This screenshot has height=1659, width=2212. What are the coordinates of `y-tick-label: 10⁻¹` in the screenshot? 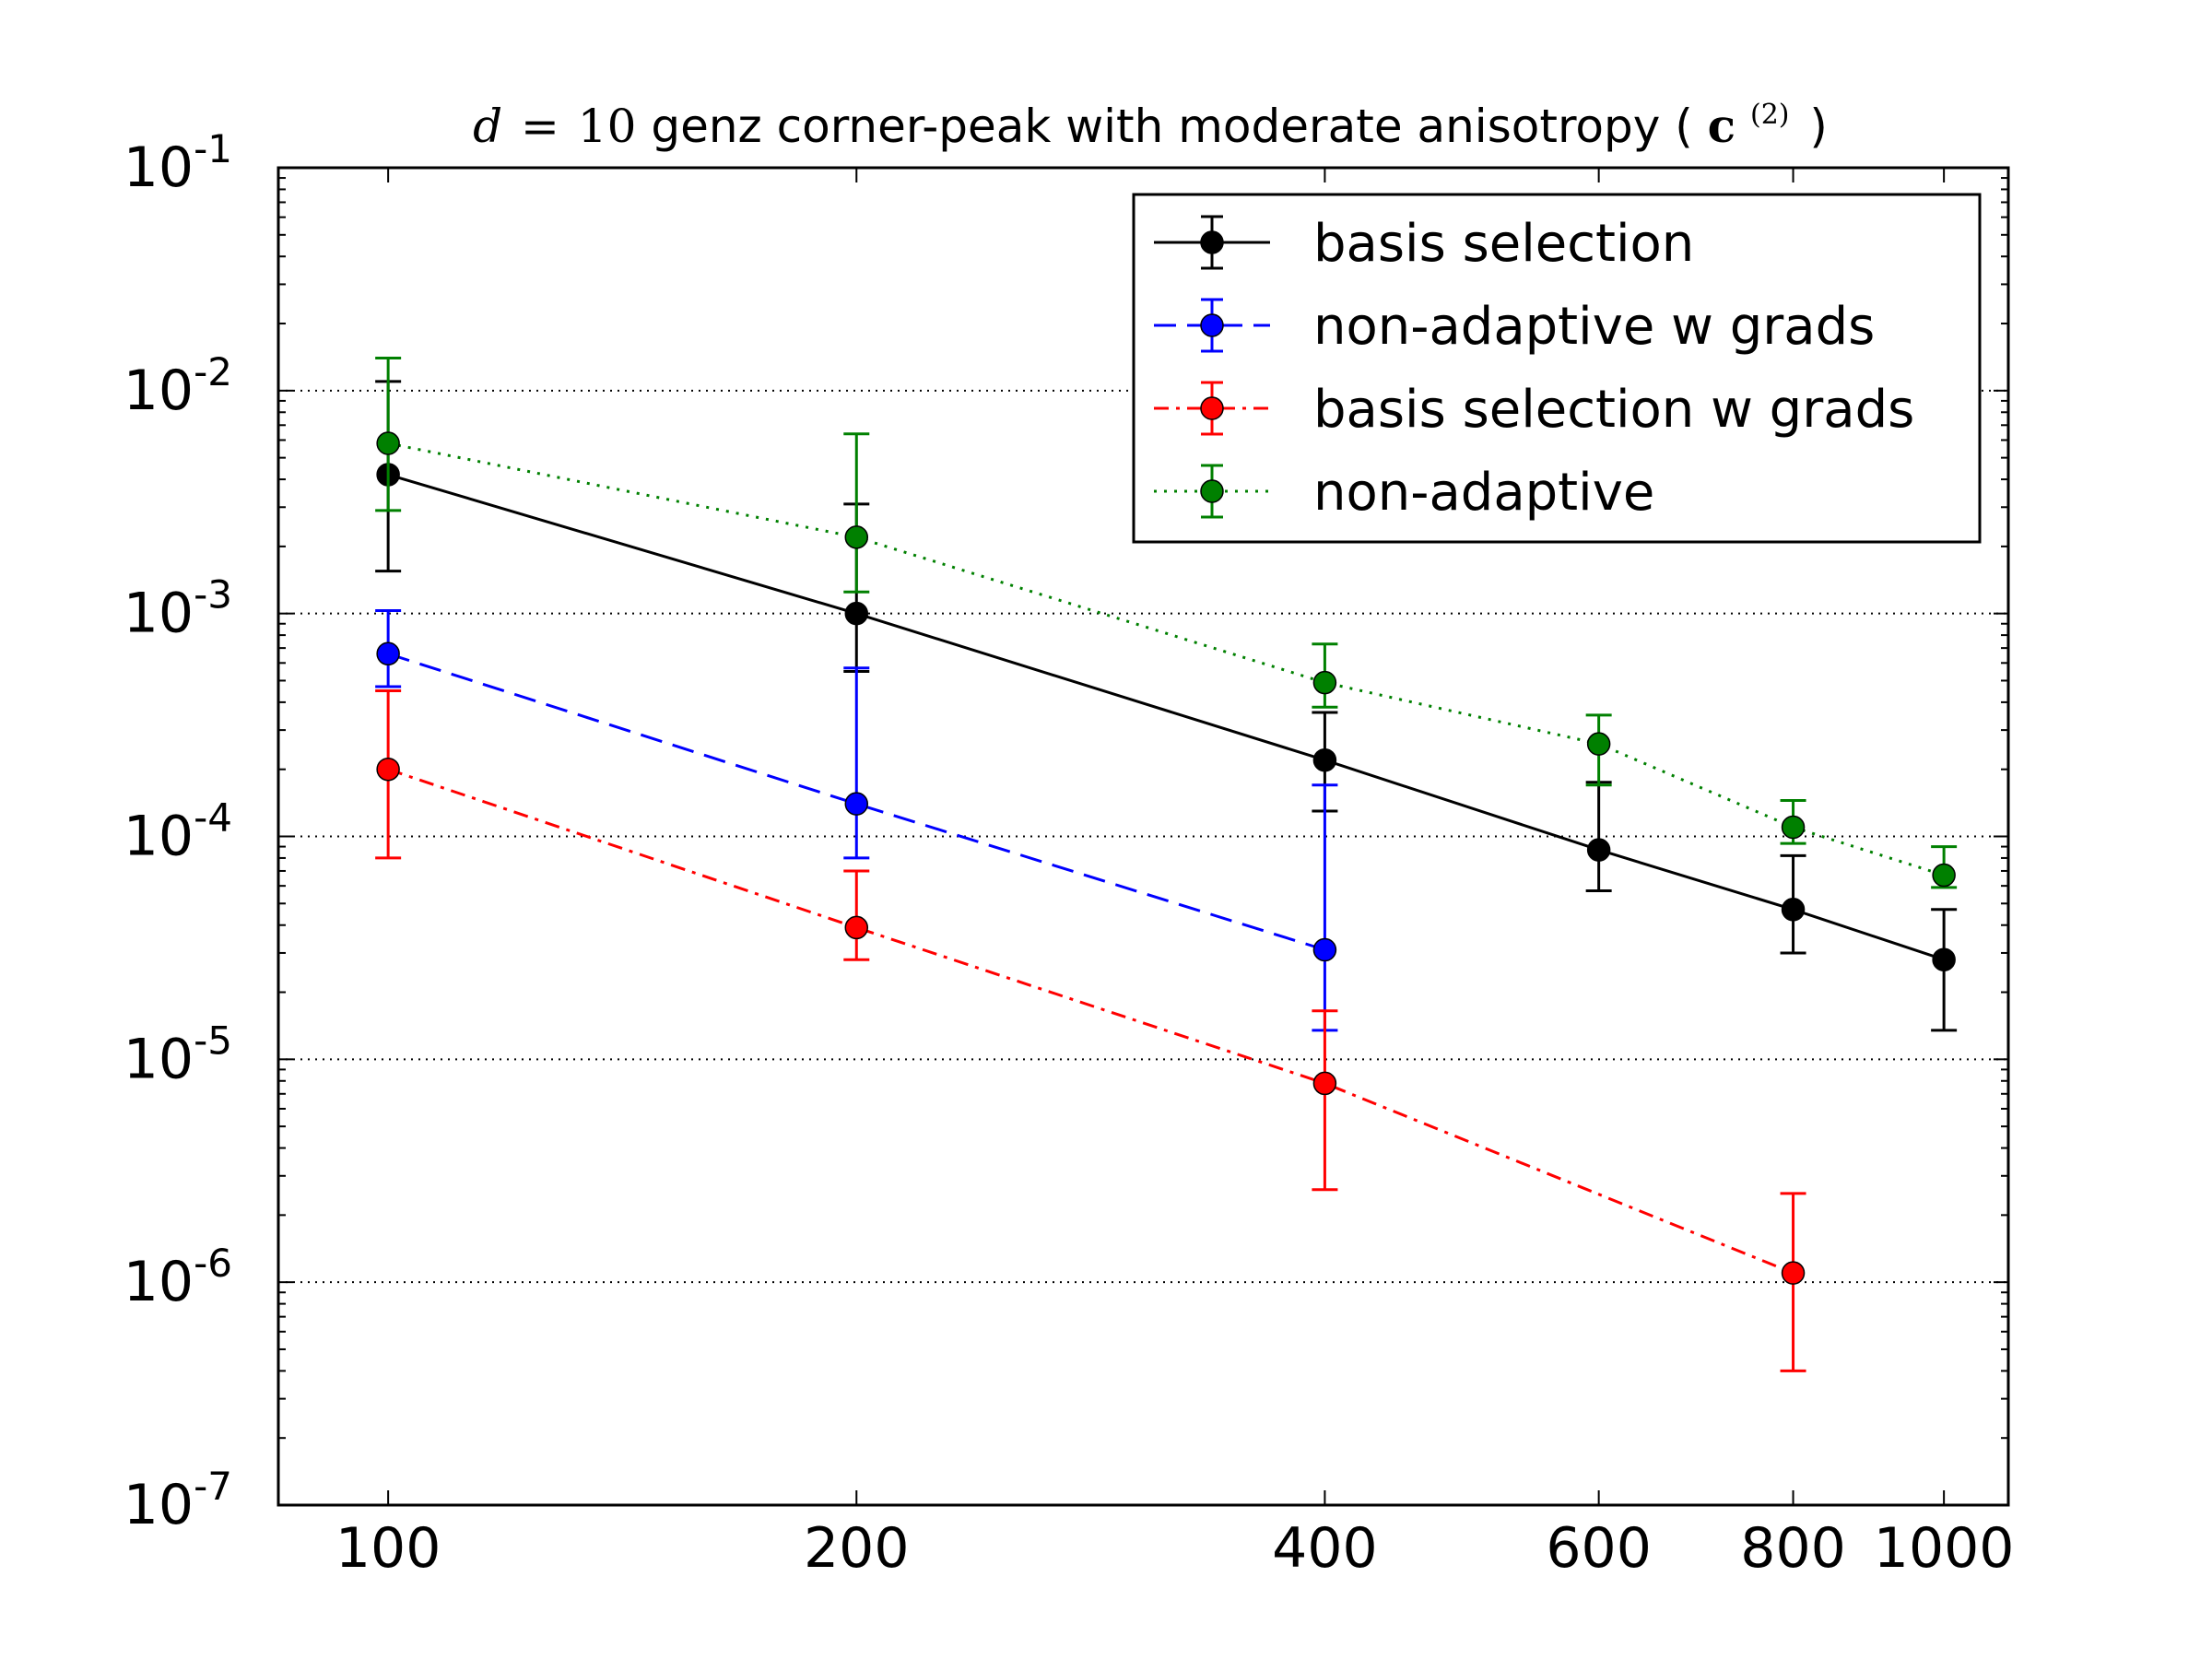 It's located at (178, 163).